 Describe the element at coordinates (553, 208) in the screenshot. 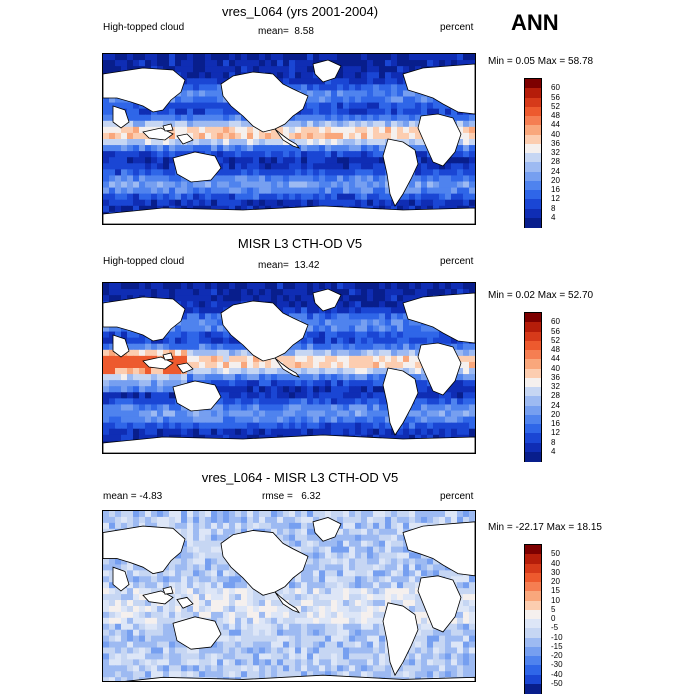

I see `colorbar-tick-label: 8` at that location.